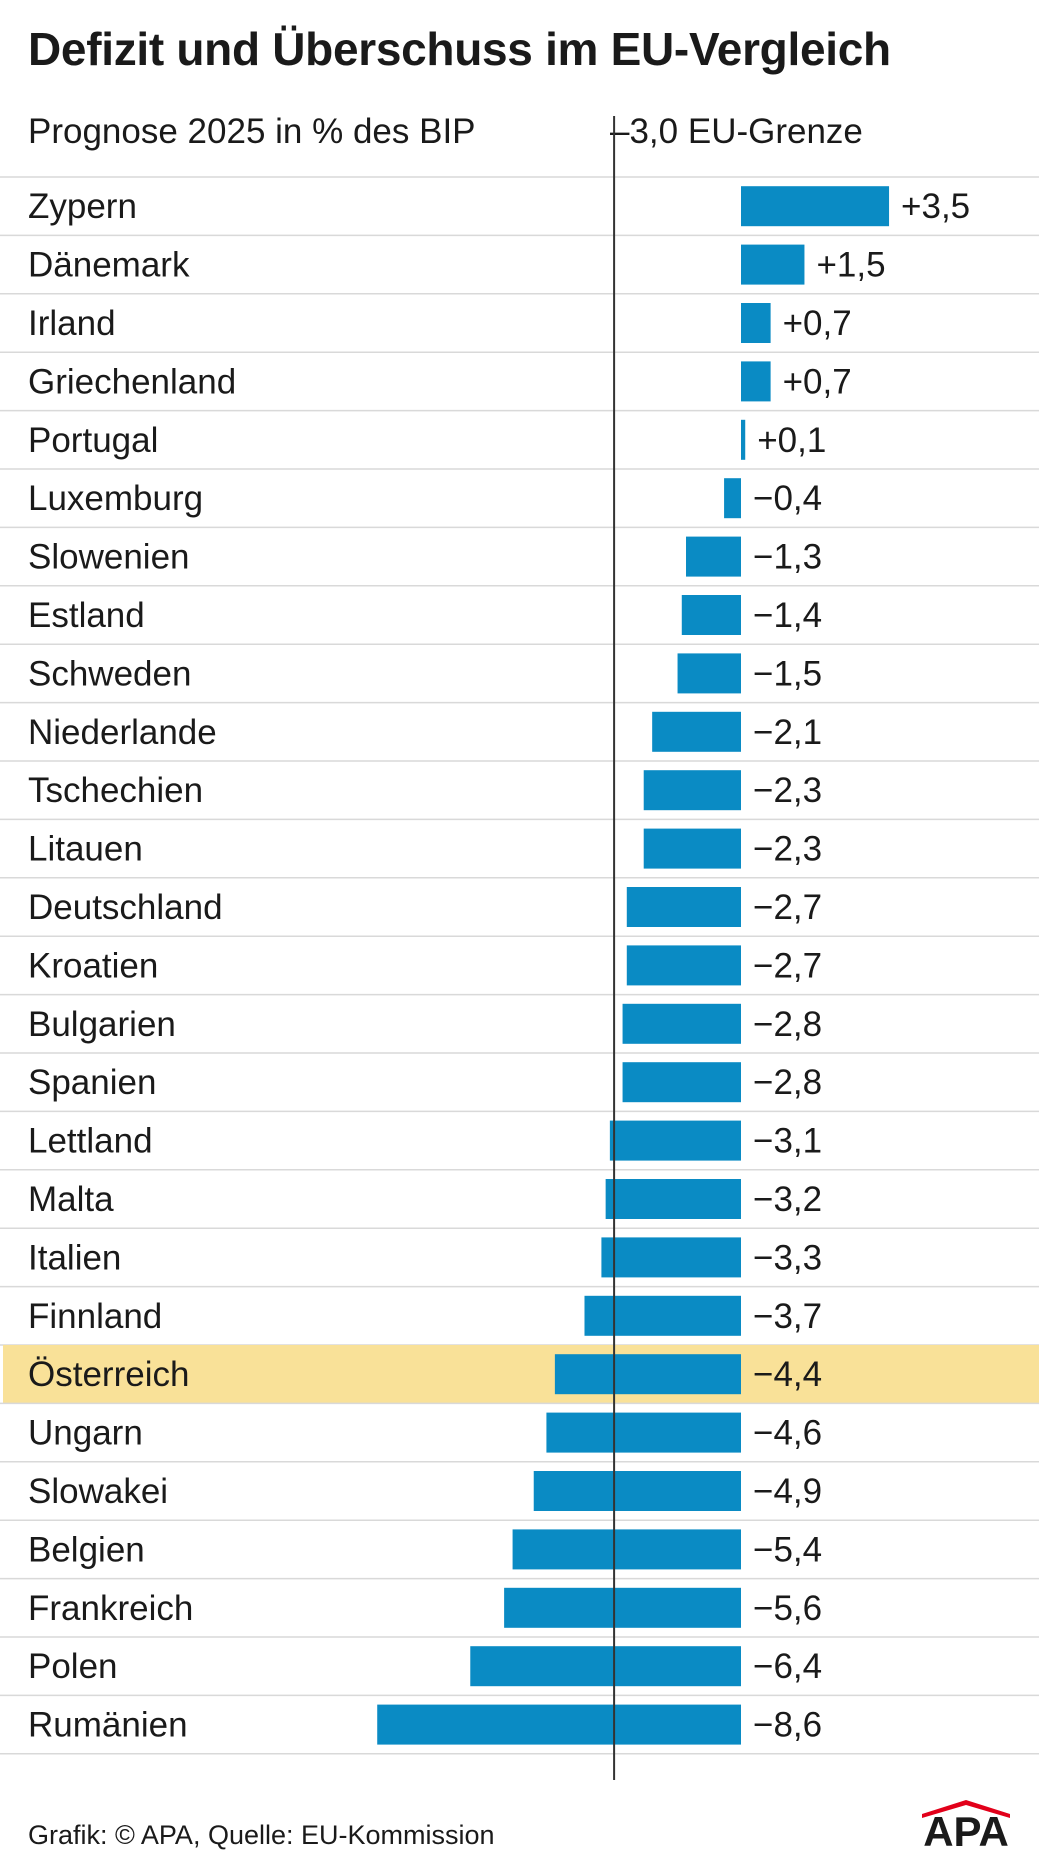  Describe the element at coordinates (72, 323) in the screenshot. I see `country-label: Irland` at that location.